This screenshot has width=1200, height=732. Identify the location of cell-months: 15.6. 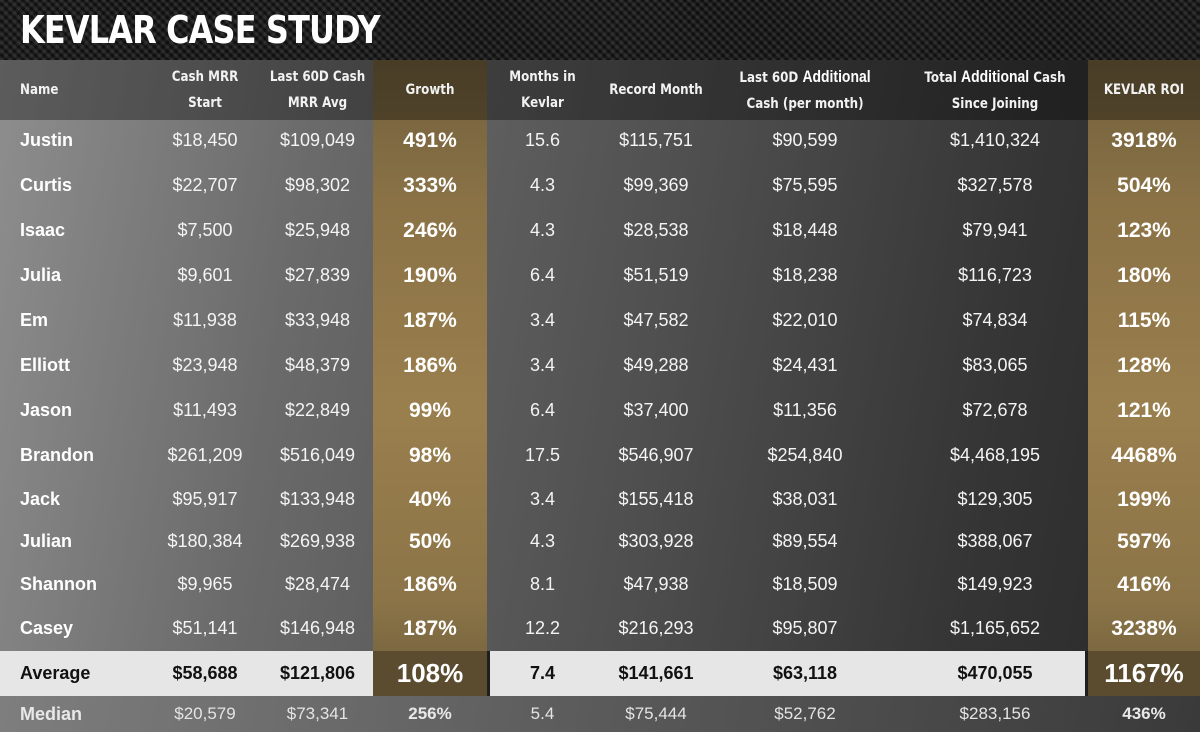
(542, 140).